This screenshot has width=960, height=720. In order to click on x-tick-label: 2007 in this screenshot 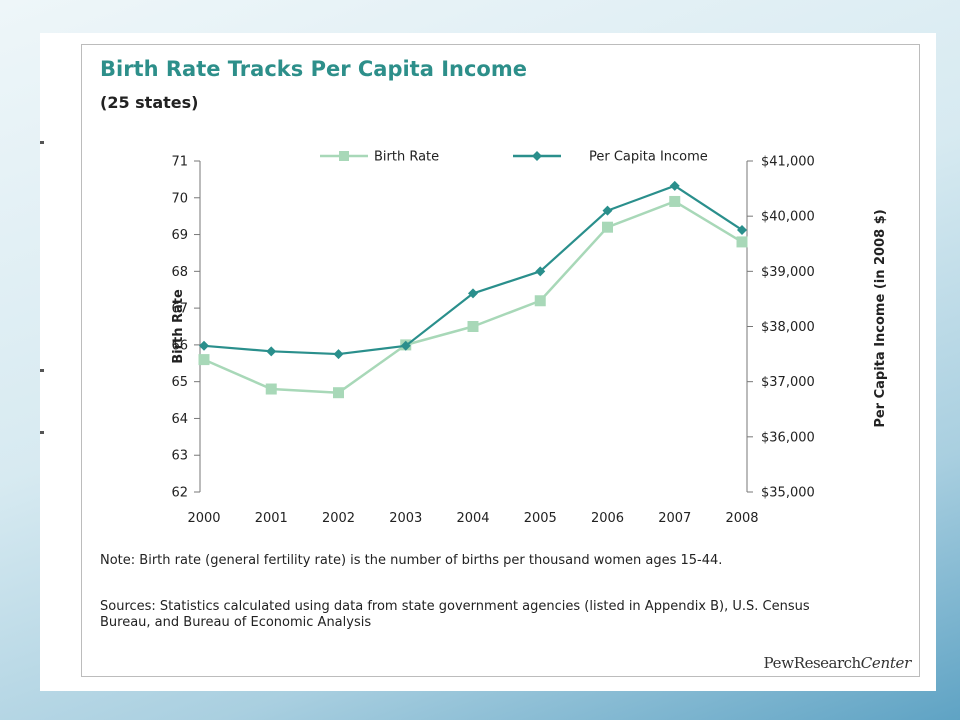, I will do `click(674, 518)`.